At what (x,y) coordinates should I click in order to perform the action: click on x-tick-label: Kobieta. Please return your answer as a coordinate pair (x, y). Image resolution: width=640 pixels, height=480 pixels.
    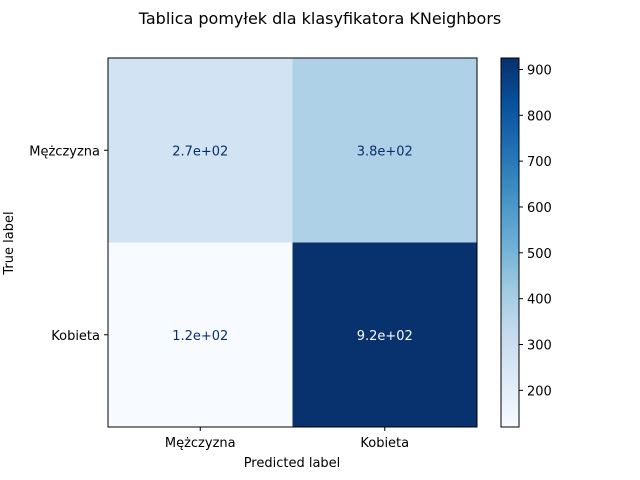
    Looking at the image, I should click on (384, 443).